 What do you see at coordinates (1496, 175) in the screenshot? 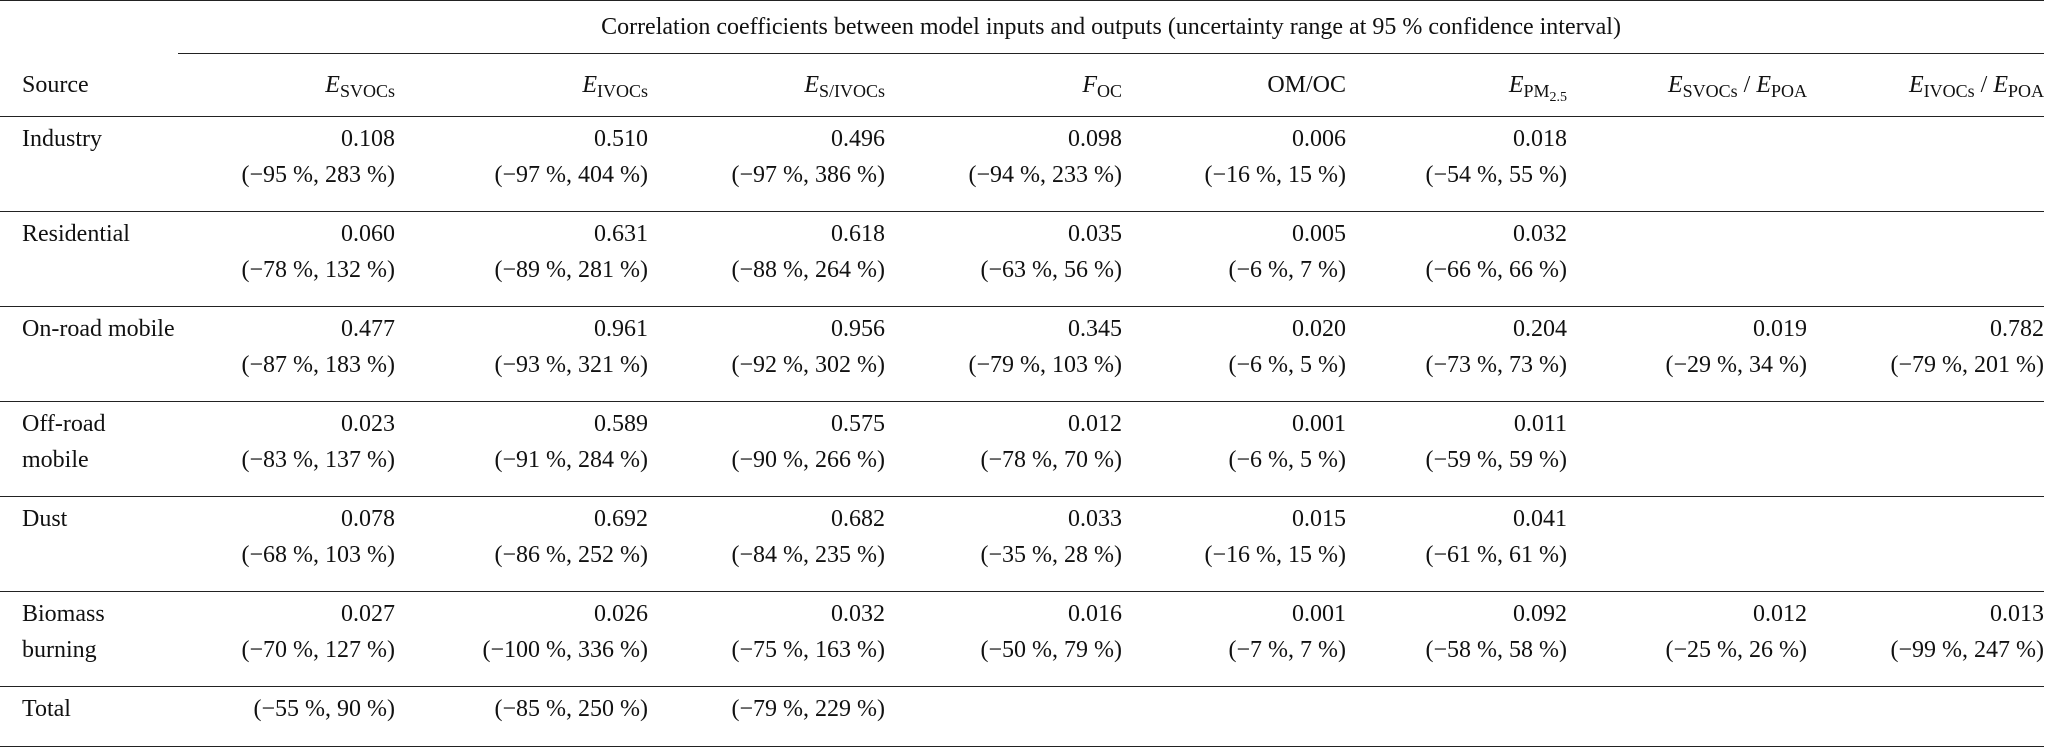
I see `range: (−54 %, 55 %)` at bounding box center [1496, 175].